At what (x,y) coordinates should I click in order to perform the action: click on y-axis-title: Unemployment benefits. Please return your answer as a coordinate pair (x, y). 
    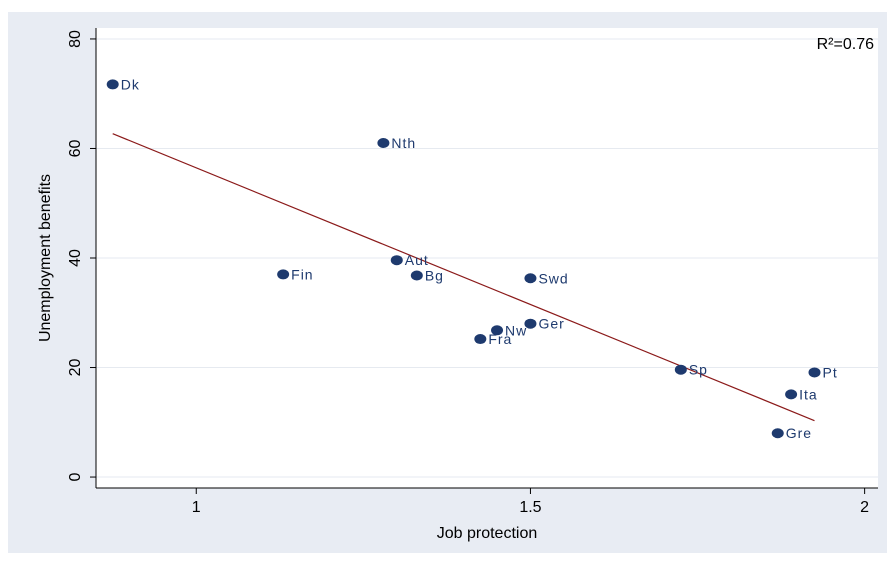
    Looking at the image, I should click on (45, 258).